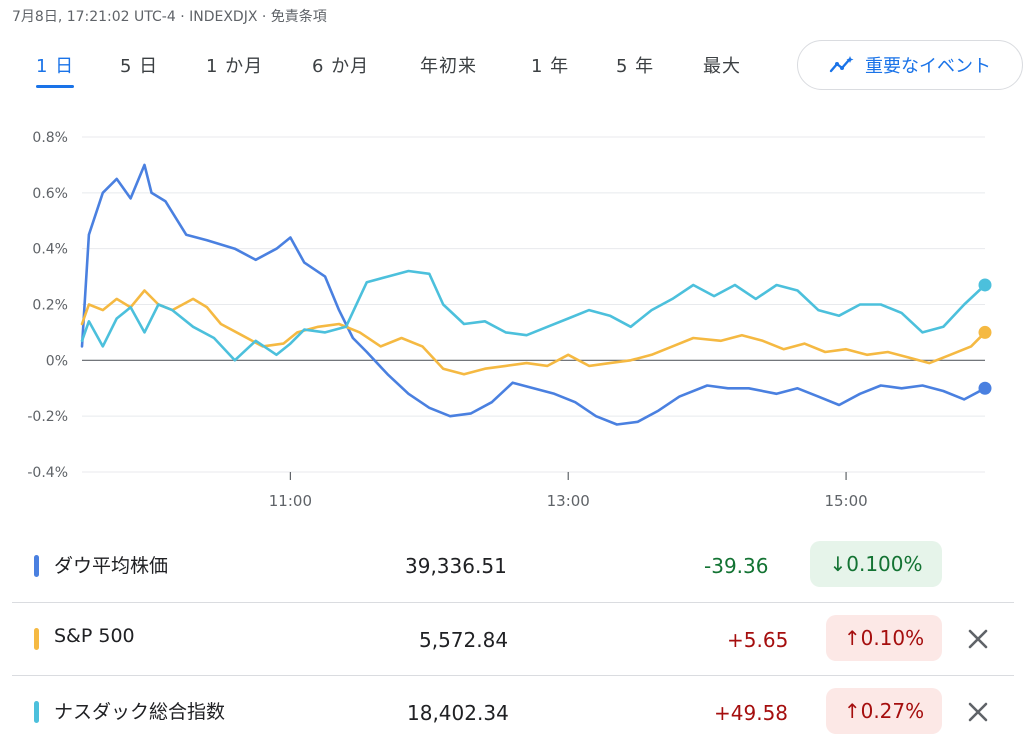 The width and height of the screenshot is (1025, 755). I want to click on legend-price-sp500: 5,572.84, so click(464, 640).